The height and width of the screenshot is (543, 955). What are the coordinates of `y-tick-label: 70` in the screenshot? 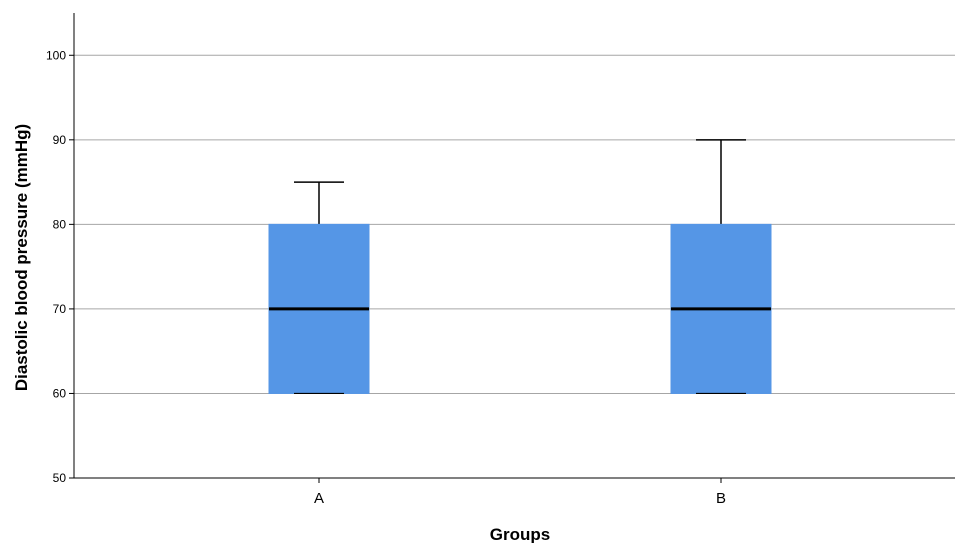 It's located at (60, 309).